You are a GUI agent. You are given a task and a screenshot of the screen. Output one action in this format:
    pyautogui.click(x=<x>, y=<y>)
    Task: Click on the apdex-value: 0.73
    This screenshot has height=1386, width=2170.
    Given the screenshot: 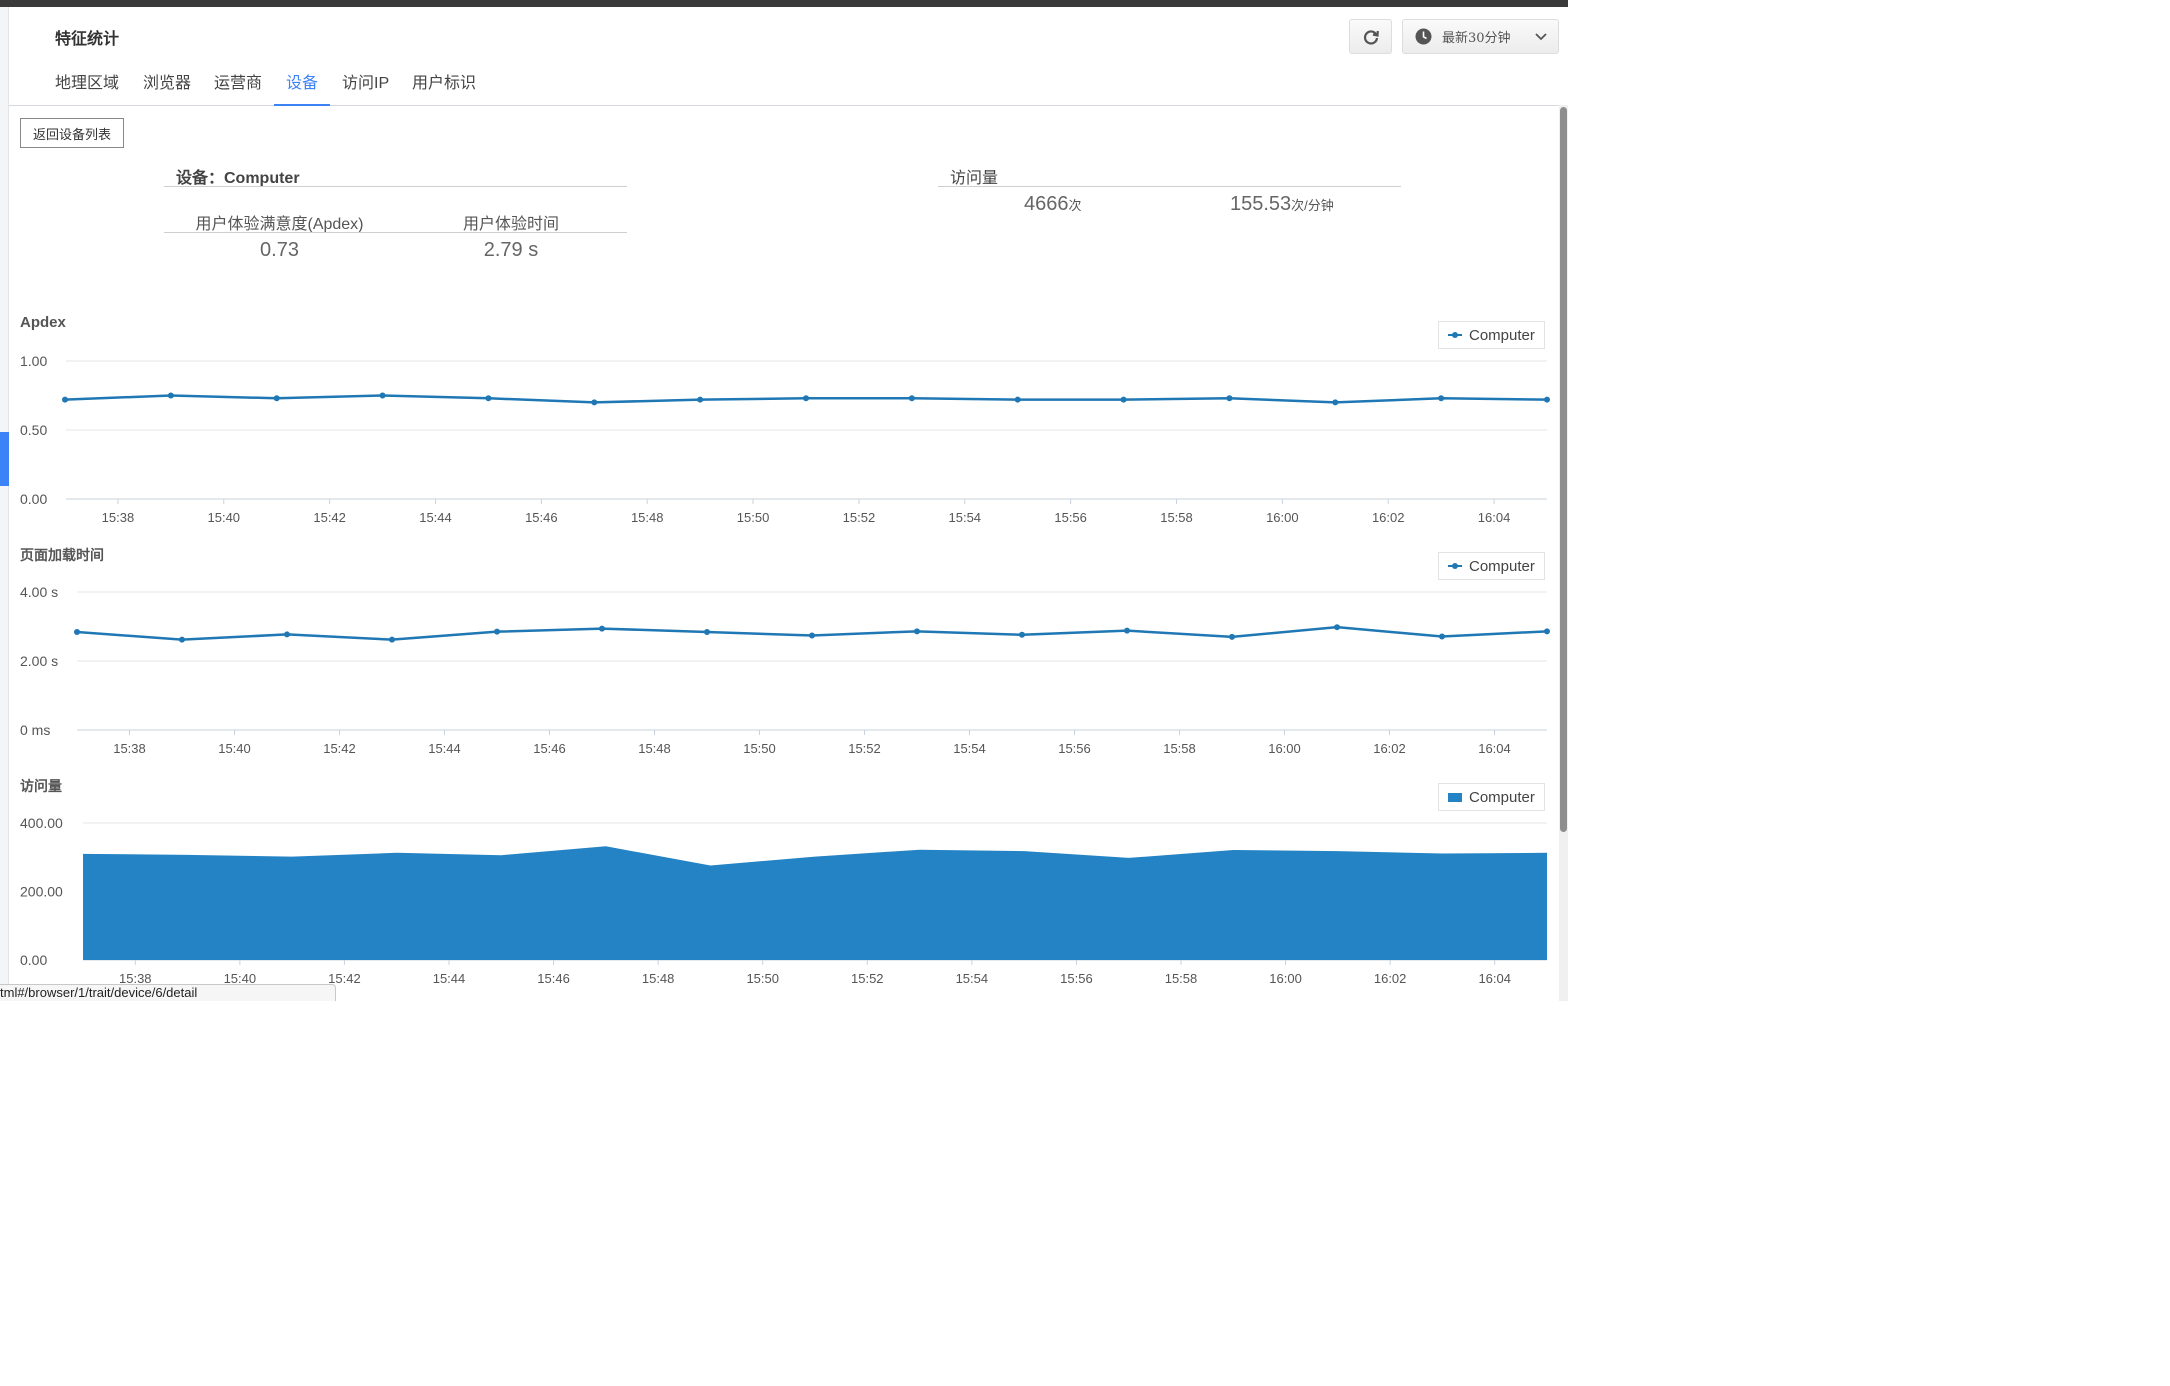 What is the action you would take?
    pyautogui.click(x=279, y=250)
    